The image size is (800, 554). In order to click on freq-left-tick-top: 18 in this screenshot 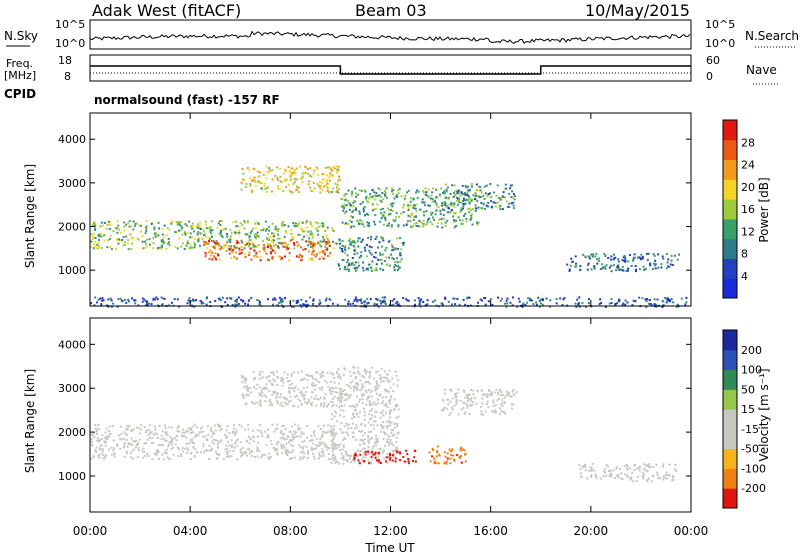, I will do `click(65, 60)`.